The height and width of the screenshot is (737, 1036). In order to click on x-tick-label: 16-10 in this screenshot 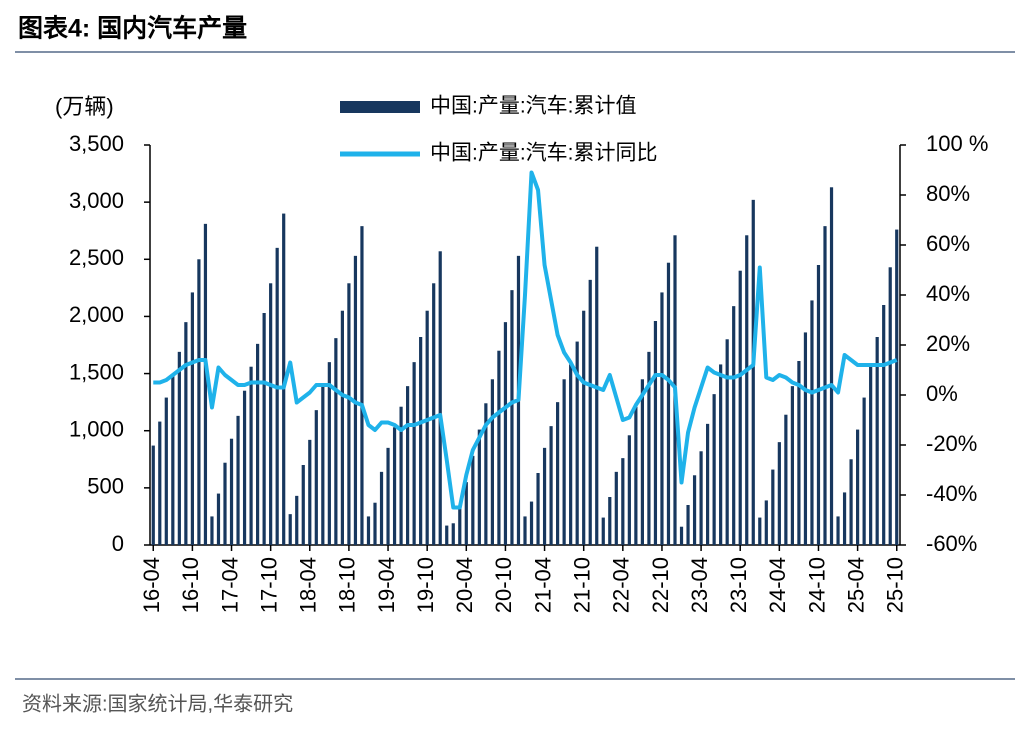, I will do `click(190, 585)`.